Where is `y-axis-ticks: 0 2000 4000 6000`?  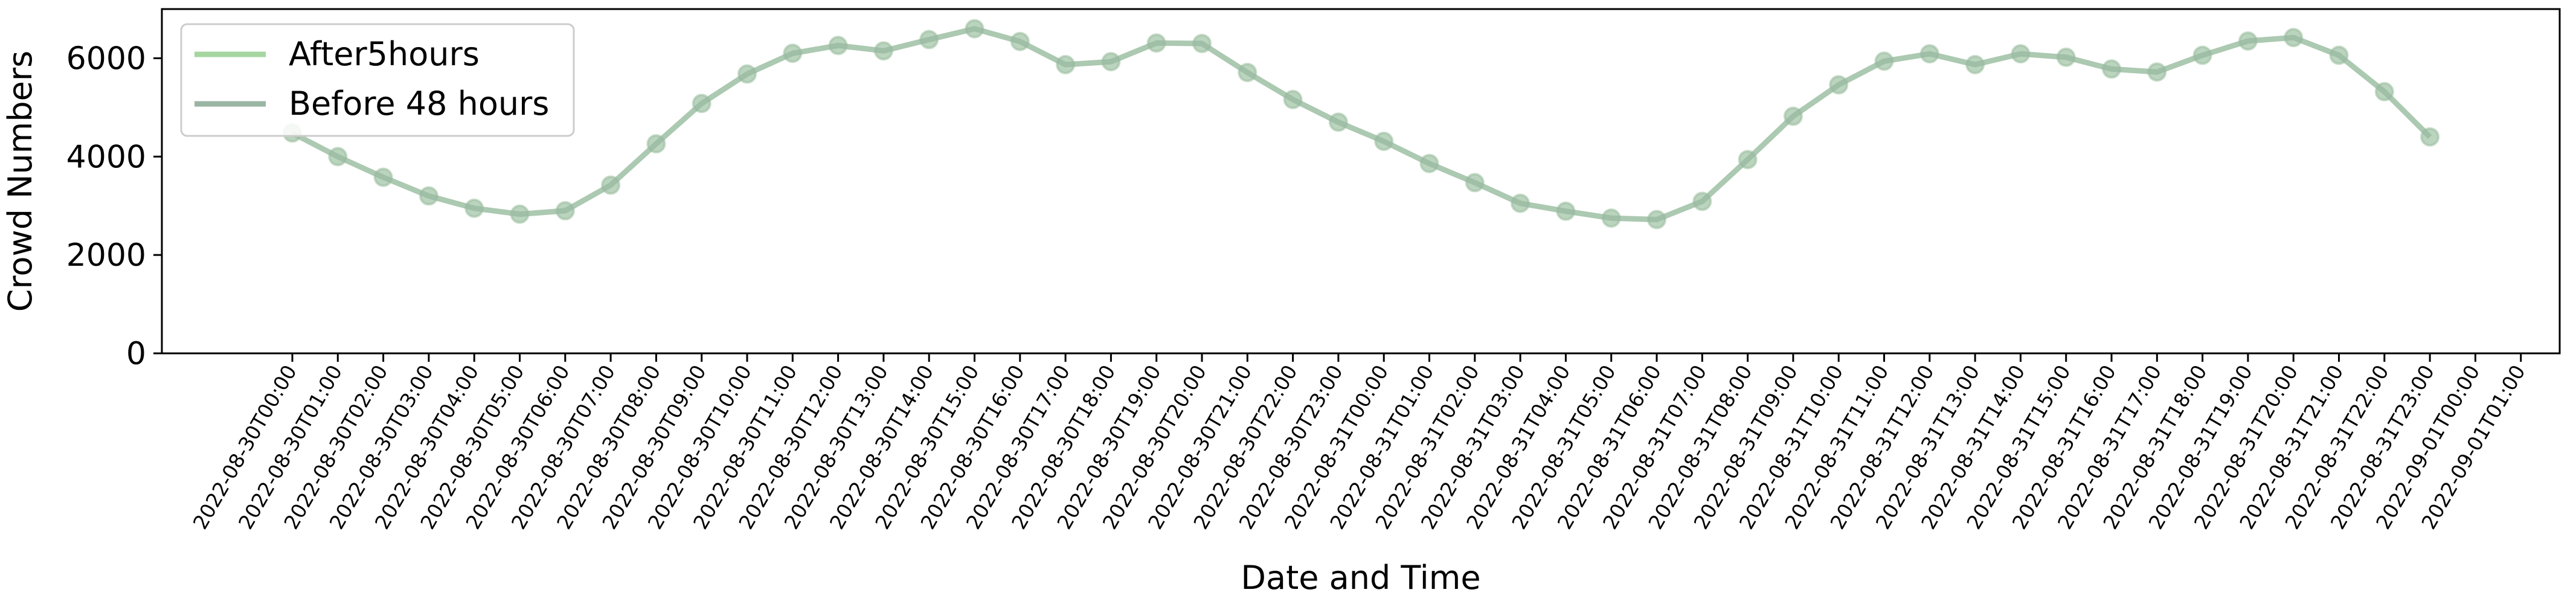 y-axis-ticks: 0 2000 4000 6000 is located at coordinates (114, 206).